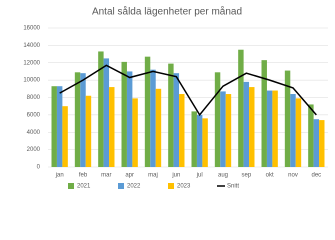 The image size is (335, 240). What do you see at coordinates (84, 187) in the screenshot?
I see `legend-label: 2021` at bounding box center [84, 187].